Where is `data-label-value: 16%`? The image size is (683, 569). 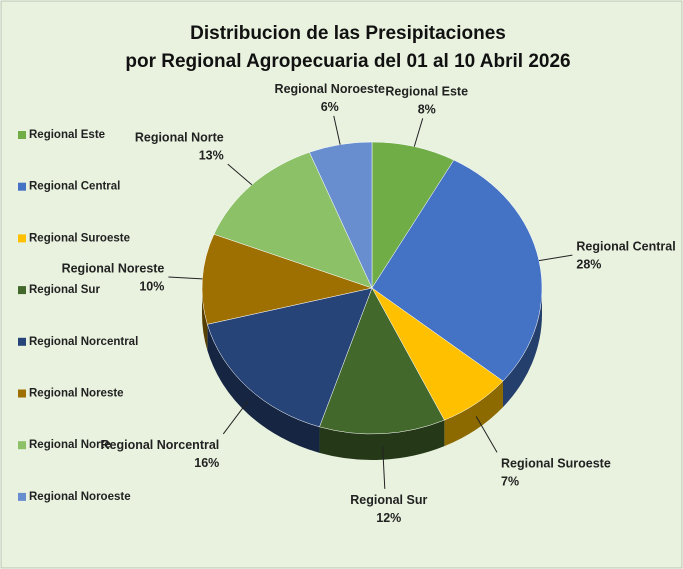 data-label-value: 16% is located at coordinates (206, 463).